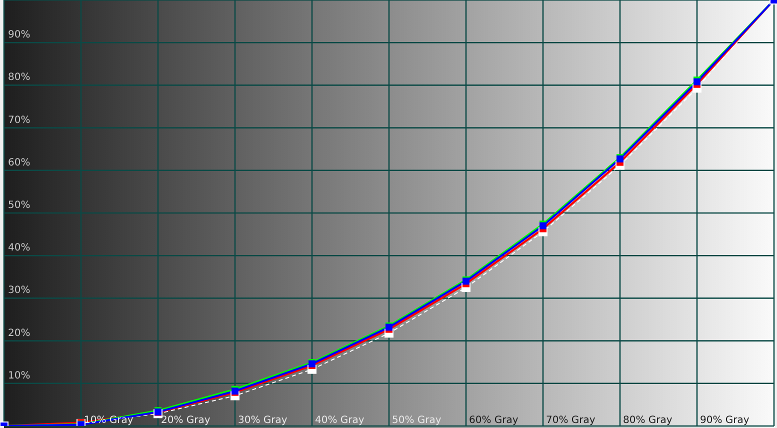  Describe the element at coordinates (19, 248) in the screenshot. I see `y-tick-label: 40%` at that location.